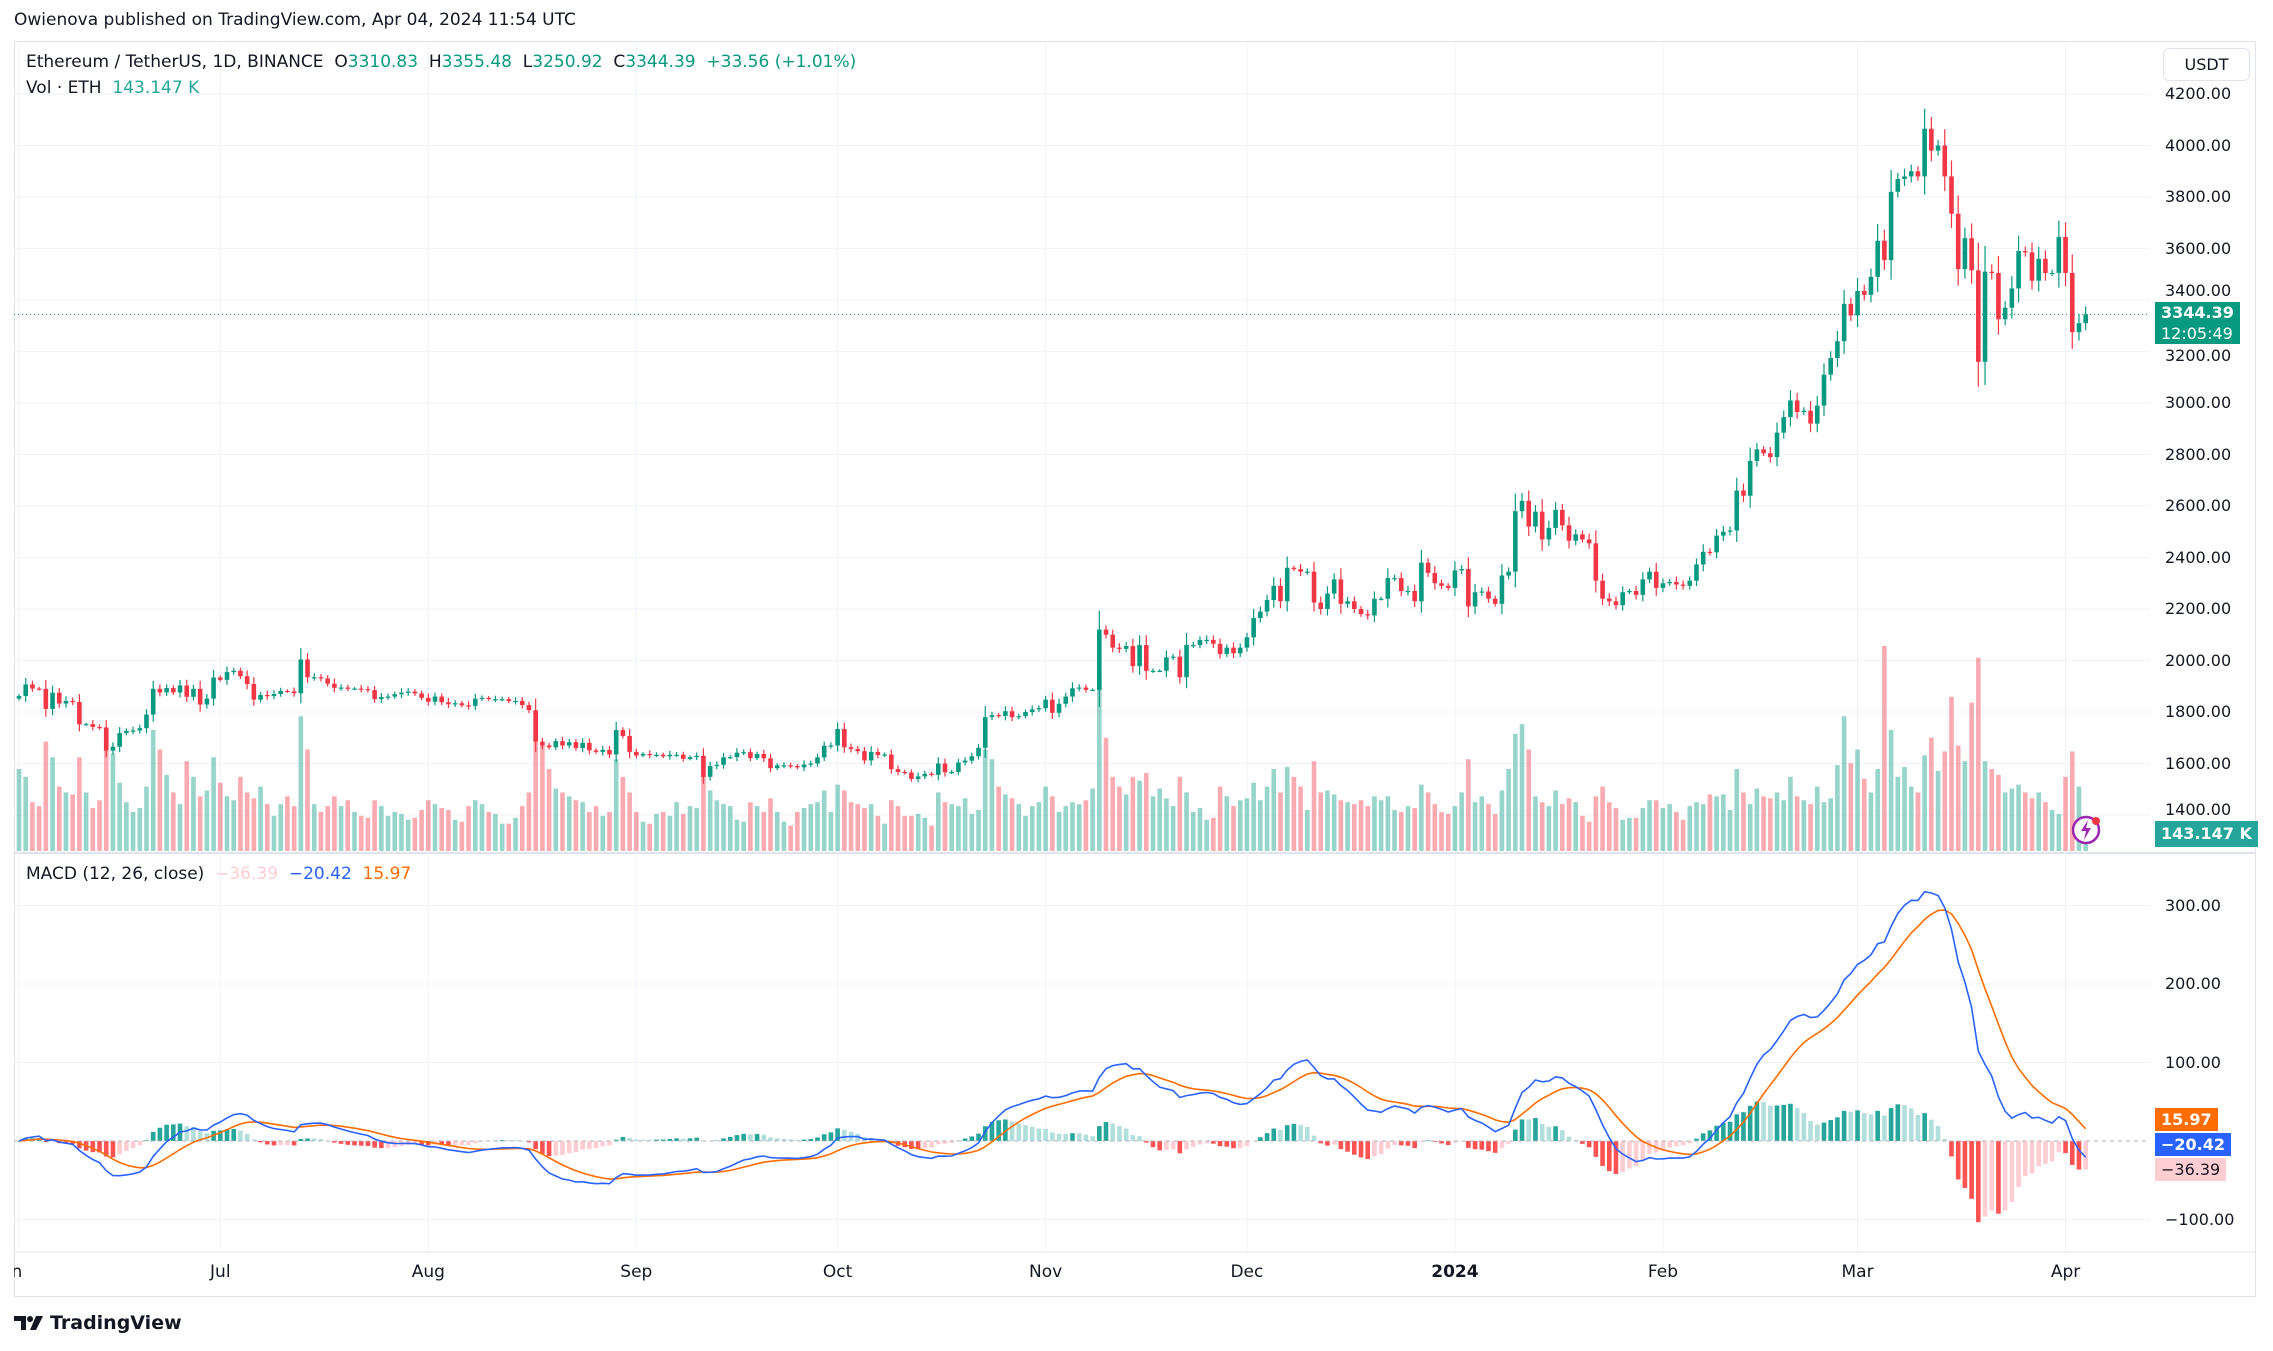  I want to click on volume-legend: Vol · ETH 143.147 K, so click(112, 88).